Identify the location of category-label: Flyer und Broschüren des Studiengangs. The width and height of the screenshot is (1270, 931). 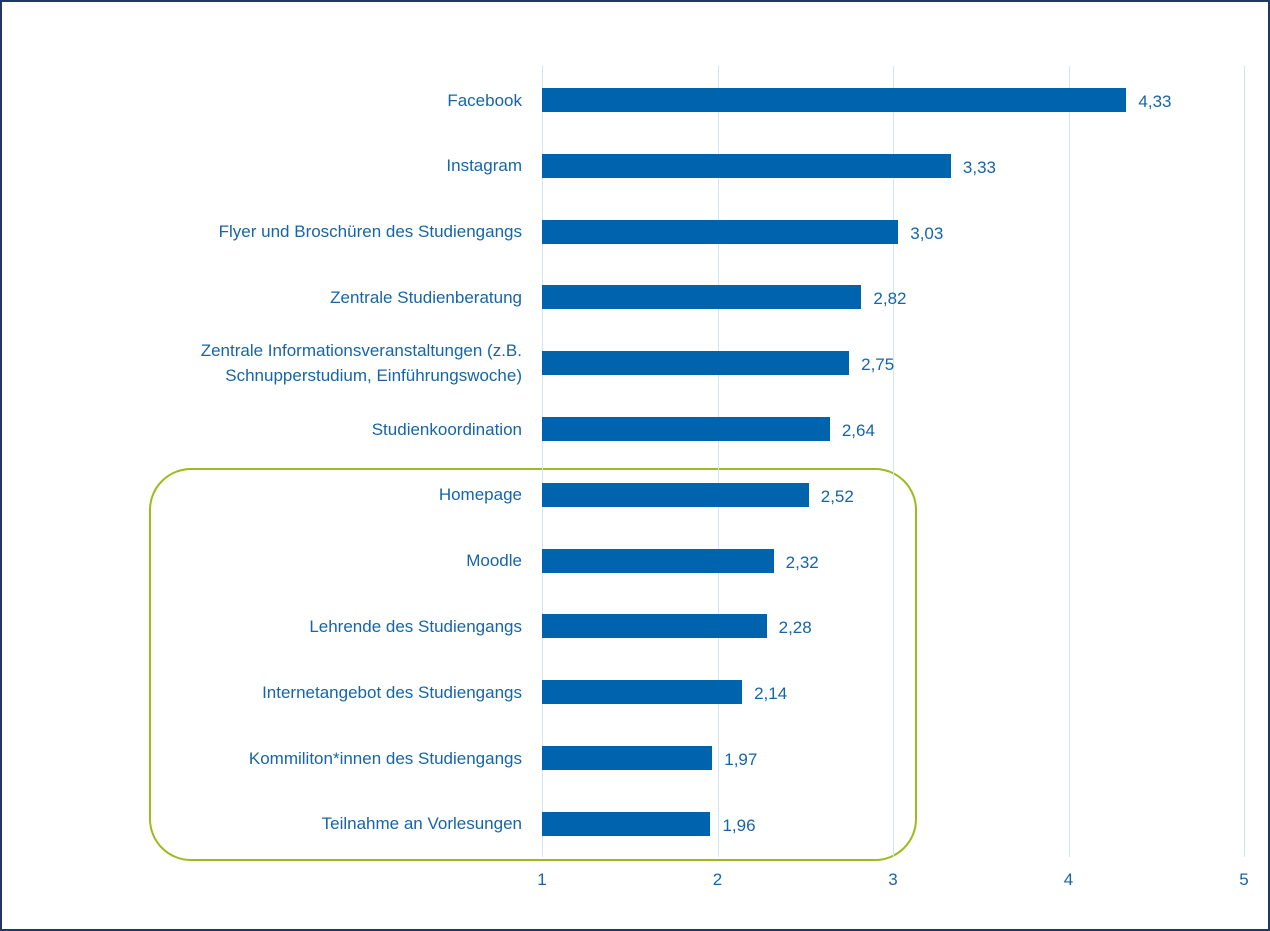
(370, 232).